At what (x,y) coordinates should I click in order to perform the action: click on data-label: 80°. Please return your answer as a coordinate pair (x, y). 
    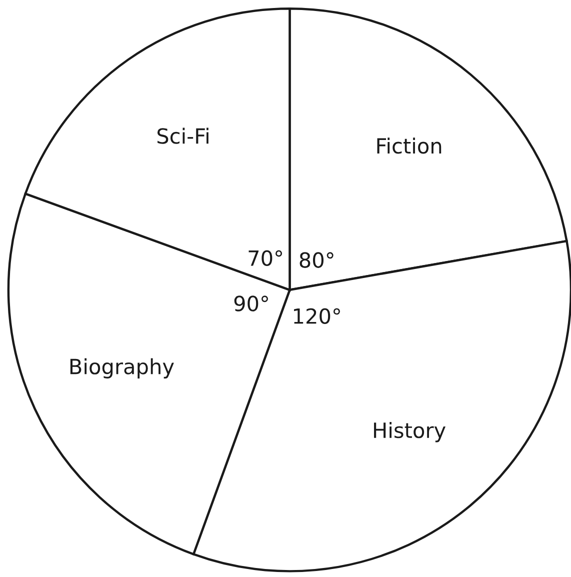
    Looking at the image, I should click on (317, 260).